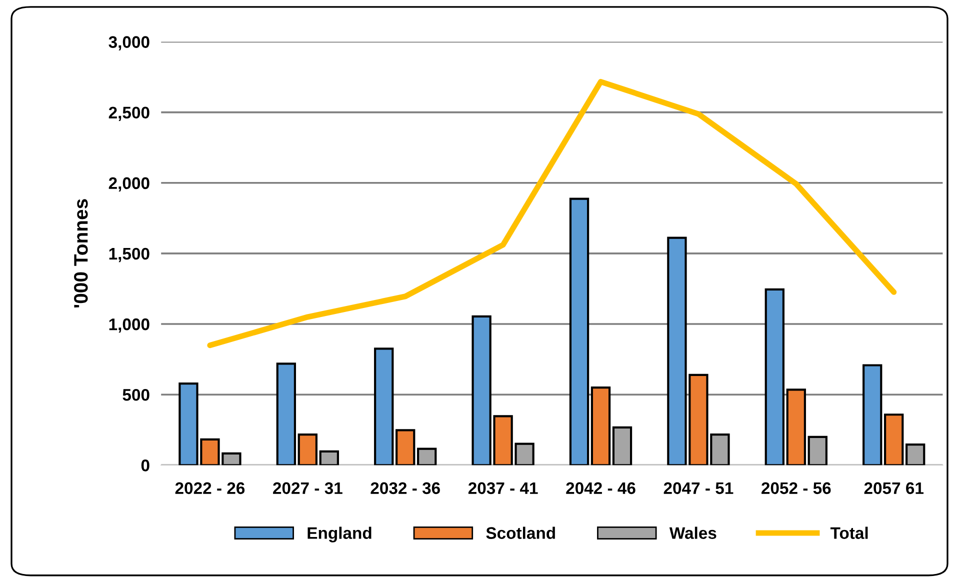 The image size is (959, 580). Describe the element at coordinates (129, 113) in the screenshot. I see `y-tick-label: 2,500` at that location.